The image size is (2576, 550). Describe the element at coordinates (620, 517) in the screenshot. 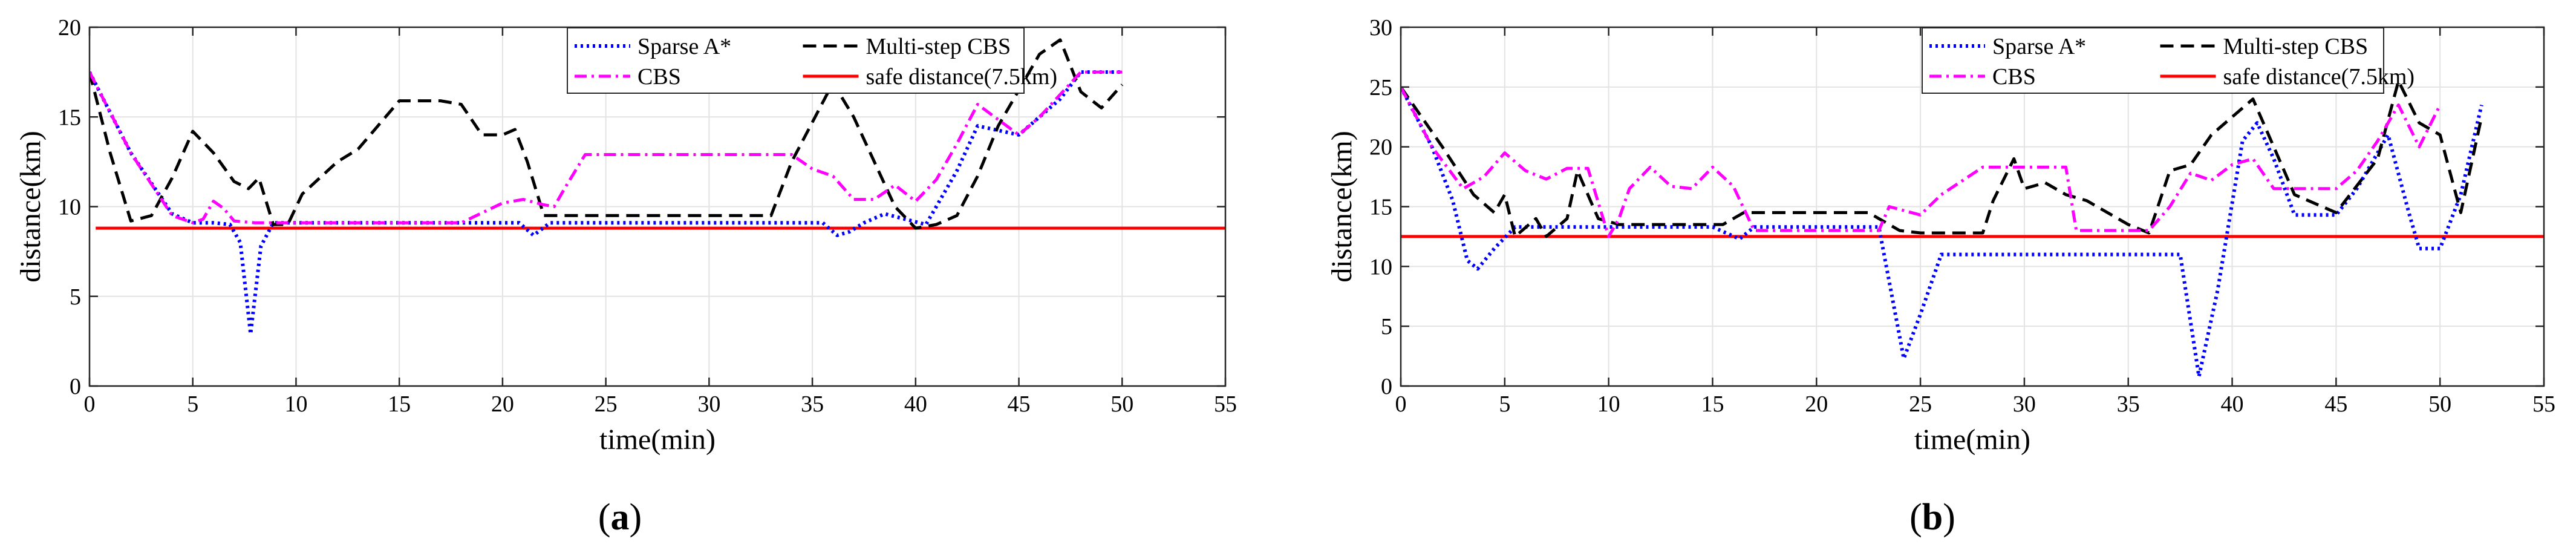

I see `panel-label: (a)` at that location.